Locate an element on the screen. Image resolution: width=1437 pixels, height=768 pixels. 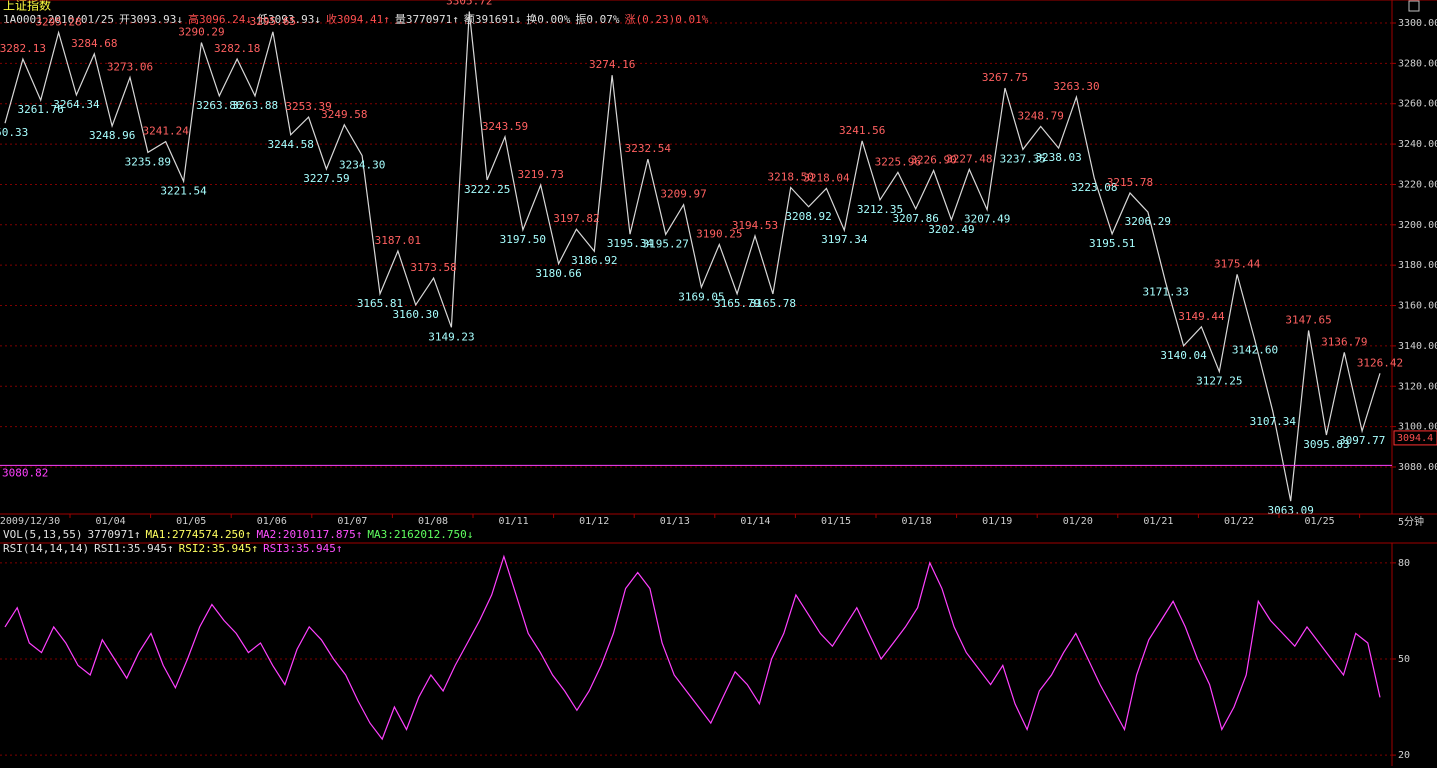
x-tick-label: 01/12 is located at coordinates (594, 521).